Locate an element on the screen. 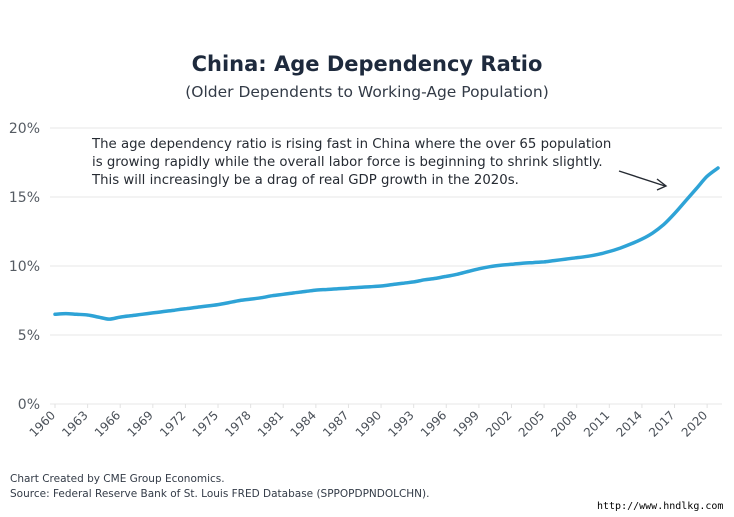 This screenshot has width=734, height=517. y-axis-ticks: 0% 5% 10% 15% 20% is located at coordinates (24, 267).